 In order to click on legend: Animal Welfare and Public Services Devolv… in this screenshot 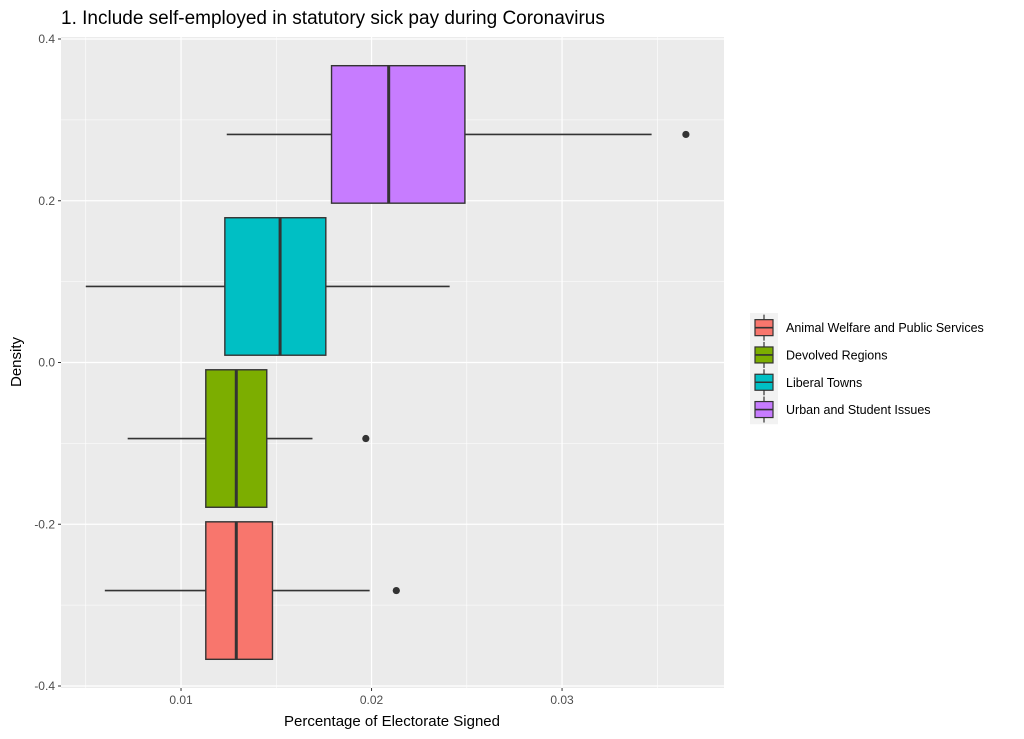, I will do `click(867, 369)`.